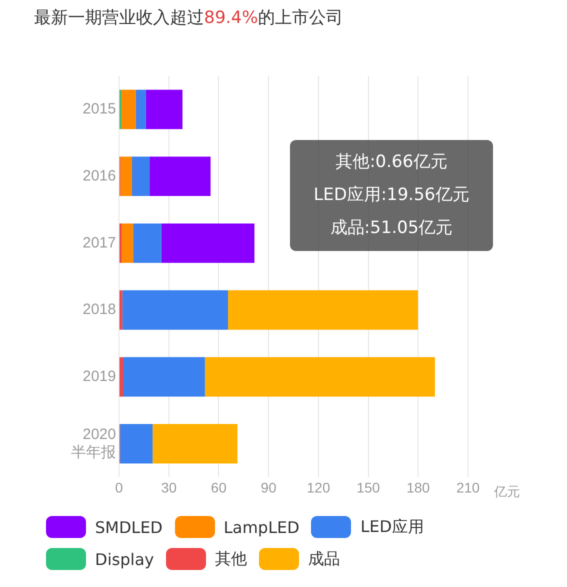 This screenshot has height=587, width=567. Describe the element at coordinates (218, 487) in the screenshot. I see `x-tick-label: 60` at that location.